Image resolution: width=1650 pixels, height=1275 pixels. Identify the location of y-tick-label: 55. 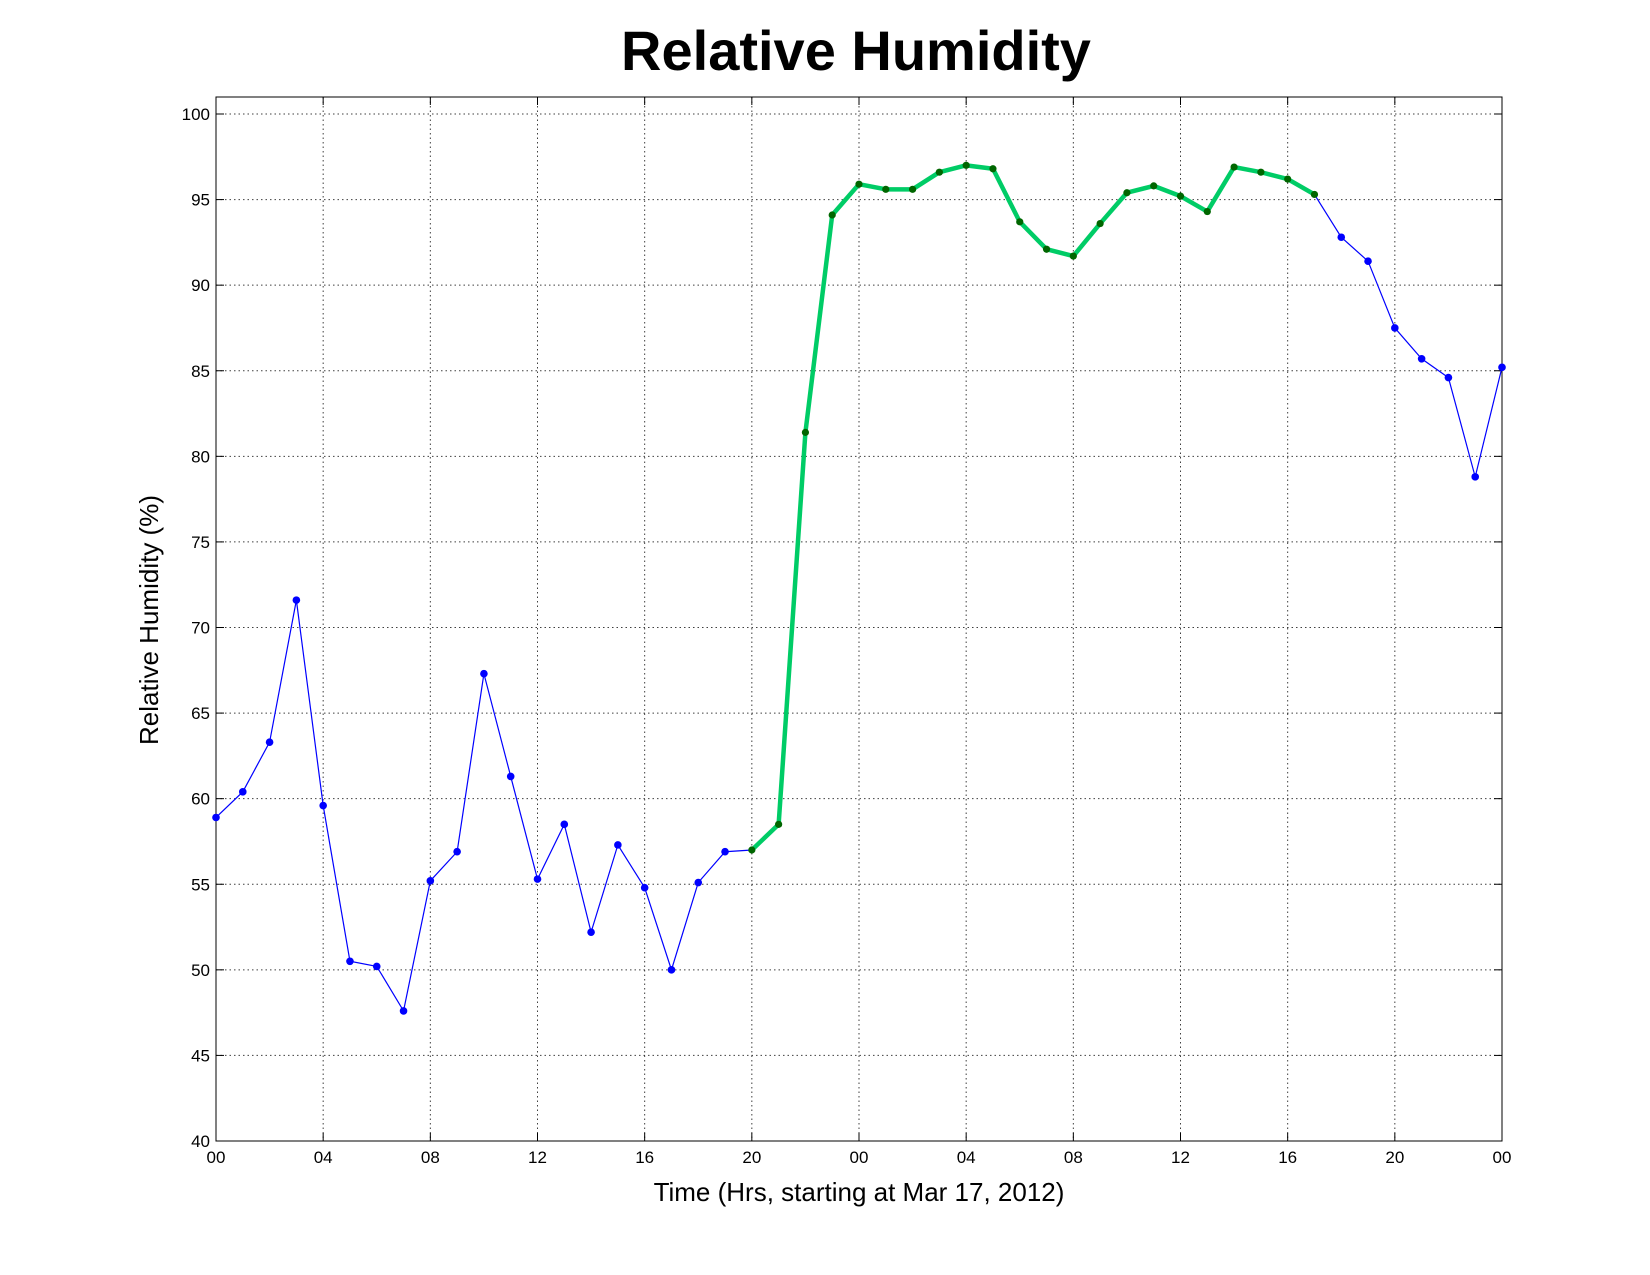
(200, 884).